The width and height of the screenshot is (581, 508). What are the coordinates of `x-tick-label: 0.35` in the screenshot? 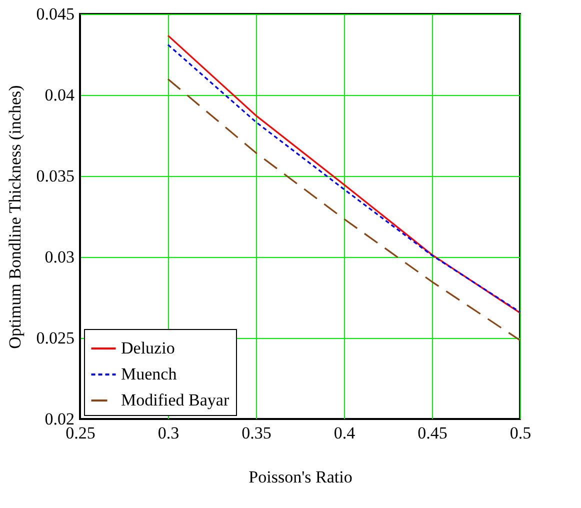 It's located at (257, 433).